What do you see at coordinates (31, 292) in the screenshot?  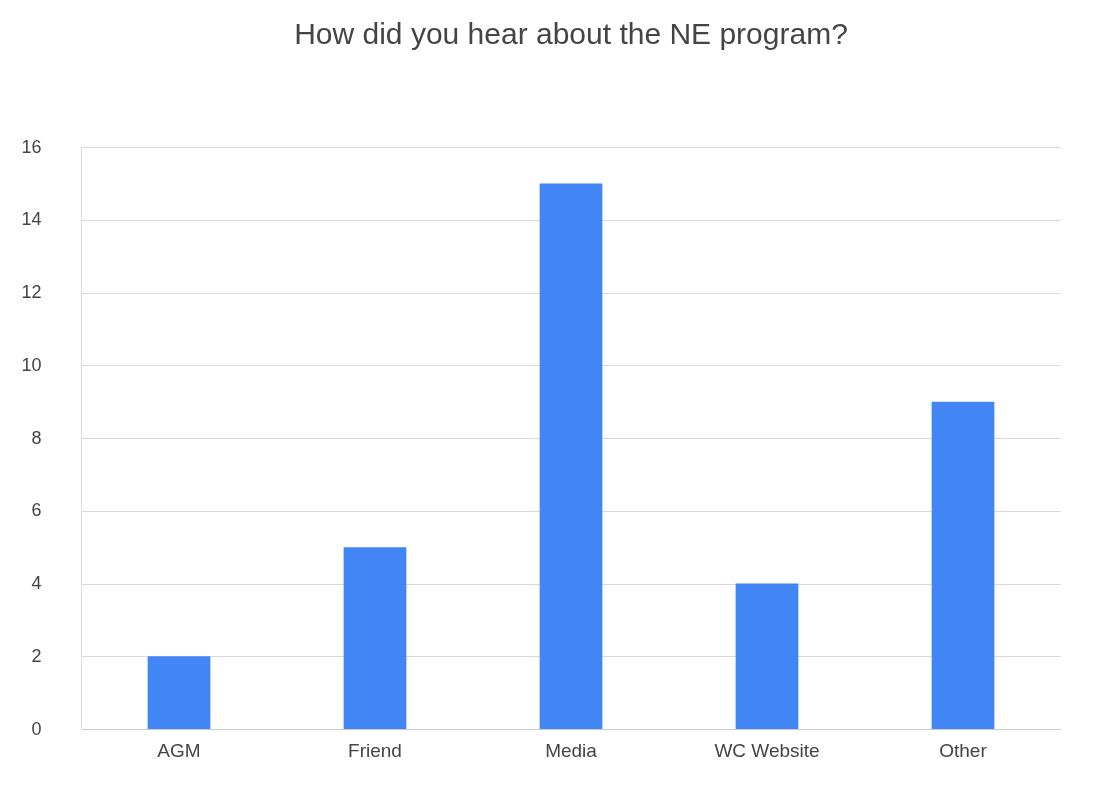 I see `y-tick-label: 12` at bounding box center [31, 292].